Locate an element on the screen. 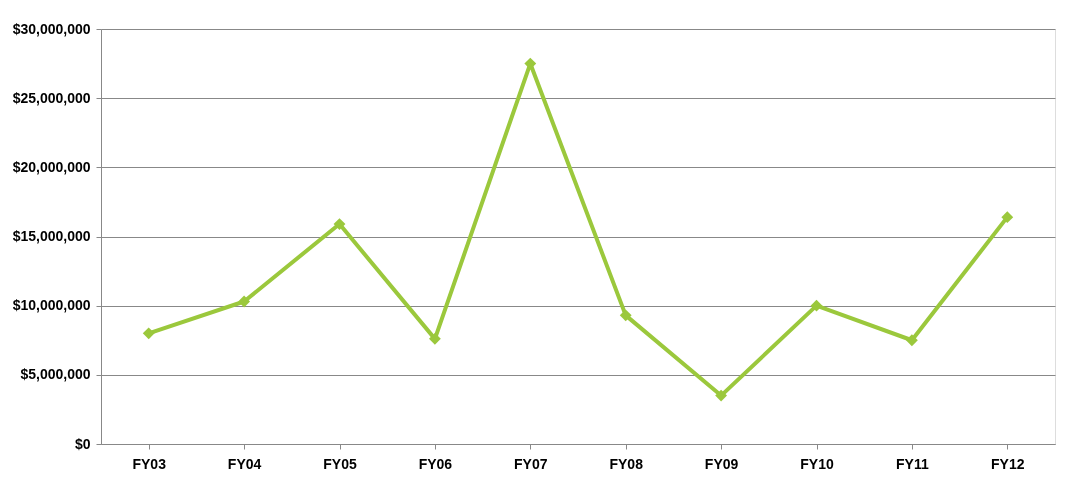  x-tick-label: FY07 is located at coordinates (531, 463).